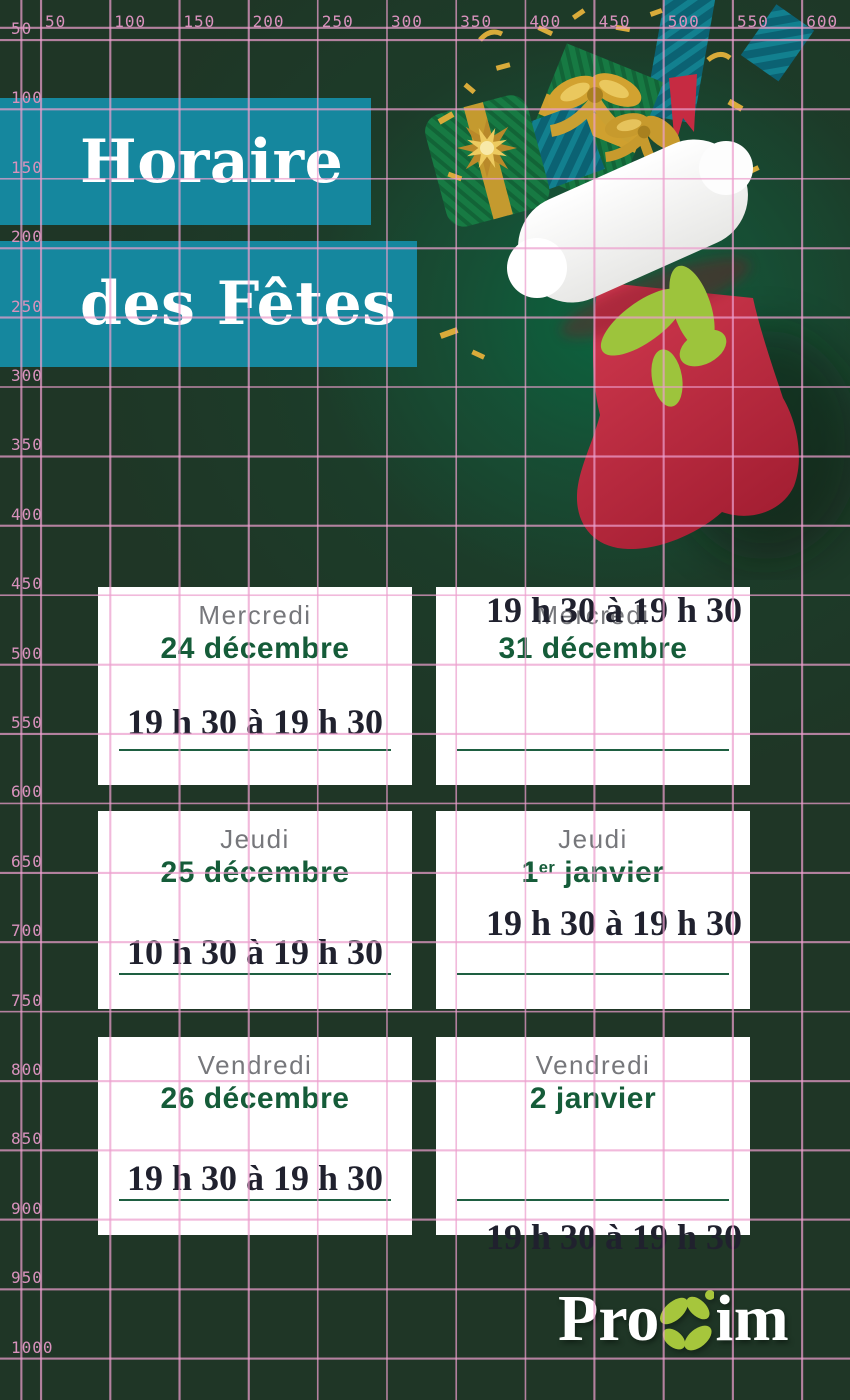 This screenshot has height=1400, width=850. What do you see at coordinates (130, 21) in the screenshot?
I see `grid-tick-label-top: 100` at bounding box center [130, 21].